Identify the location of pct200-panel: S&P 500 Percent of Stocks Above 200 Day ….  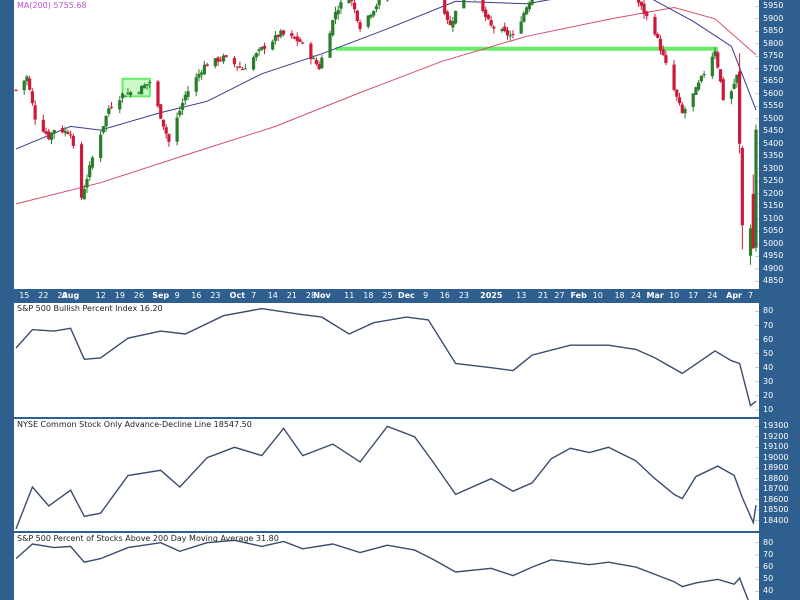
(386, 566).